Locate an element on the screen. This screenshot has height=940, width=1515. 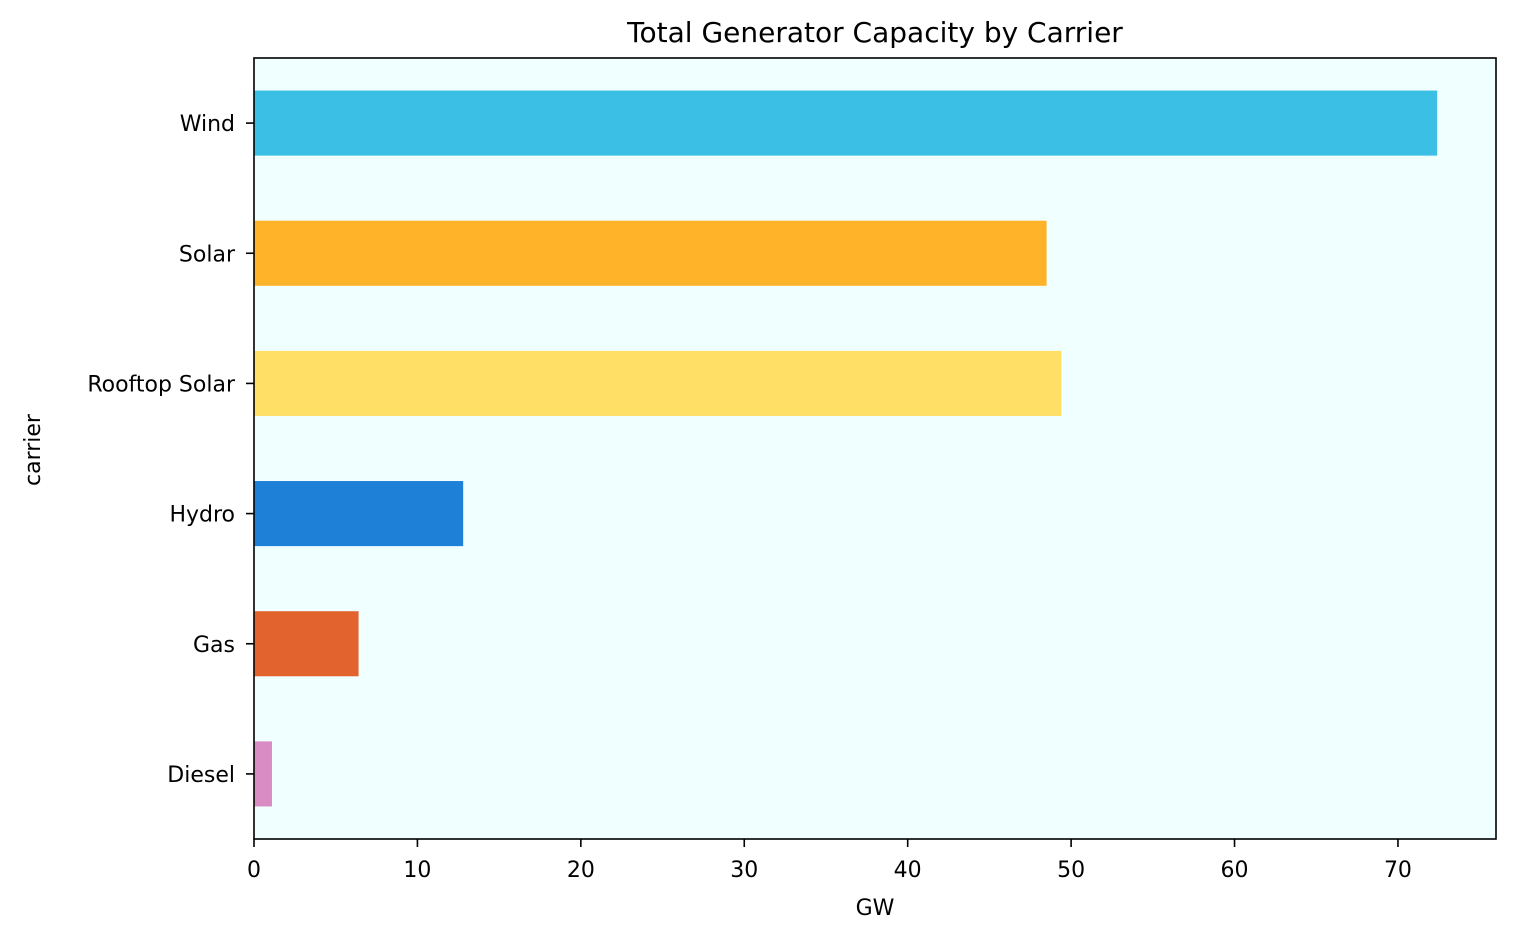
x-tick-label: 20 is located at coordinates (581, 870).